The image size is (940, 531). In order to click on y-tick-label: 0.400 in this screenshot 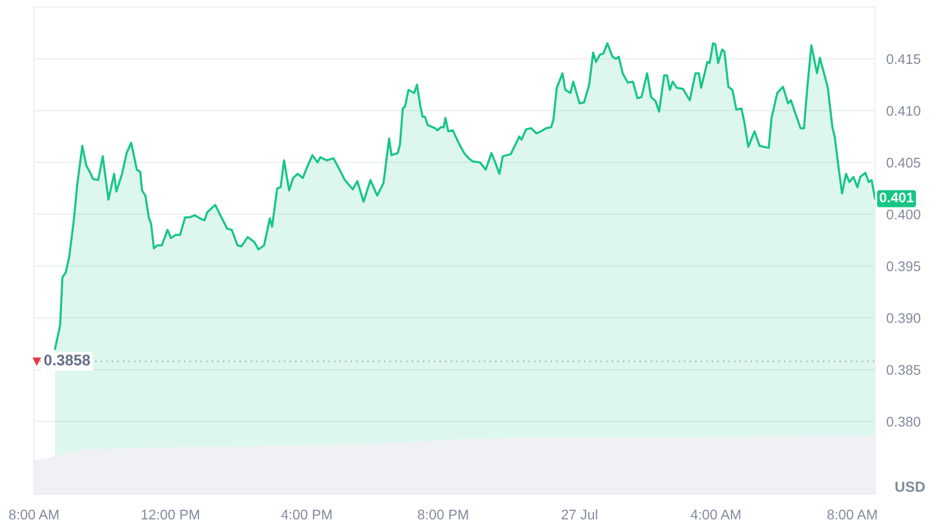, I will do `click(903, 215)`.